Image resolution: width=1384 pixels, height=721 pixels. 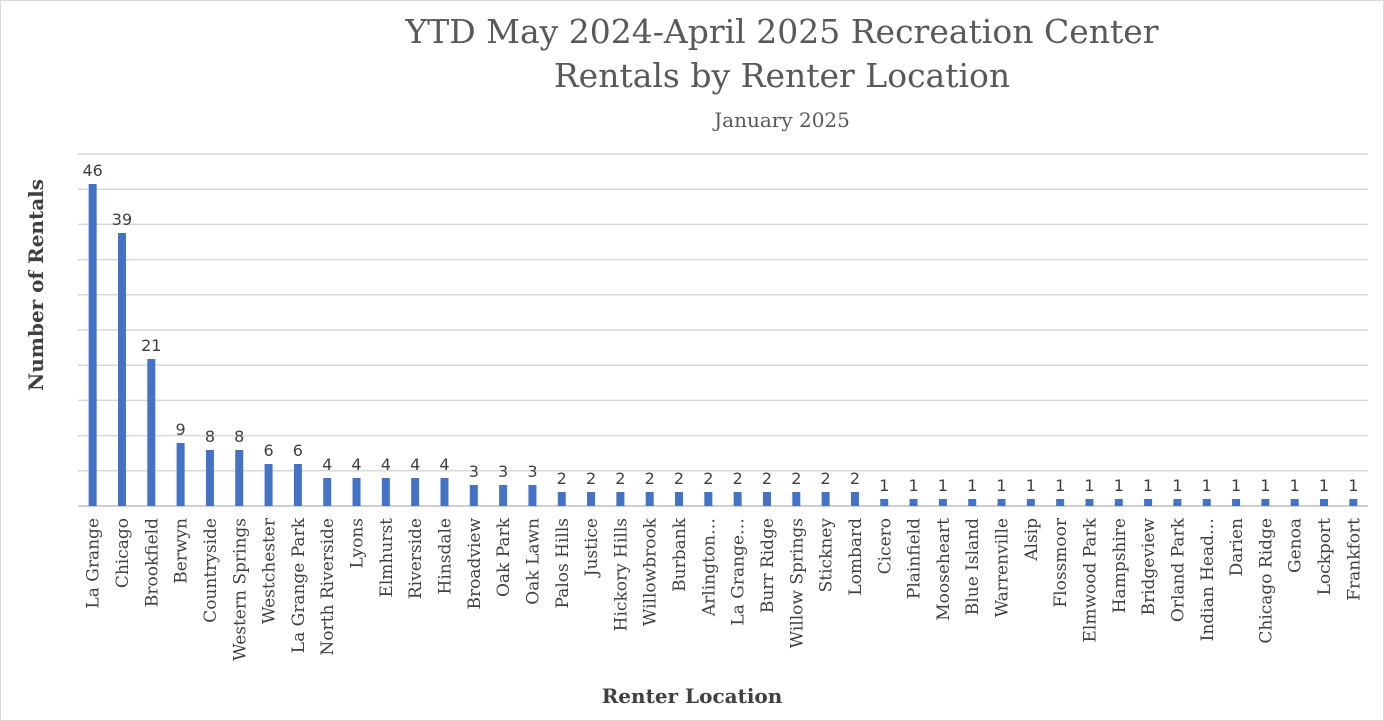 I want to click on x-tick-label: Hampshire, so click(x=1120, y=565).